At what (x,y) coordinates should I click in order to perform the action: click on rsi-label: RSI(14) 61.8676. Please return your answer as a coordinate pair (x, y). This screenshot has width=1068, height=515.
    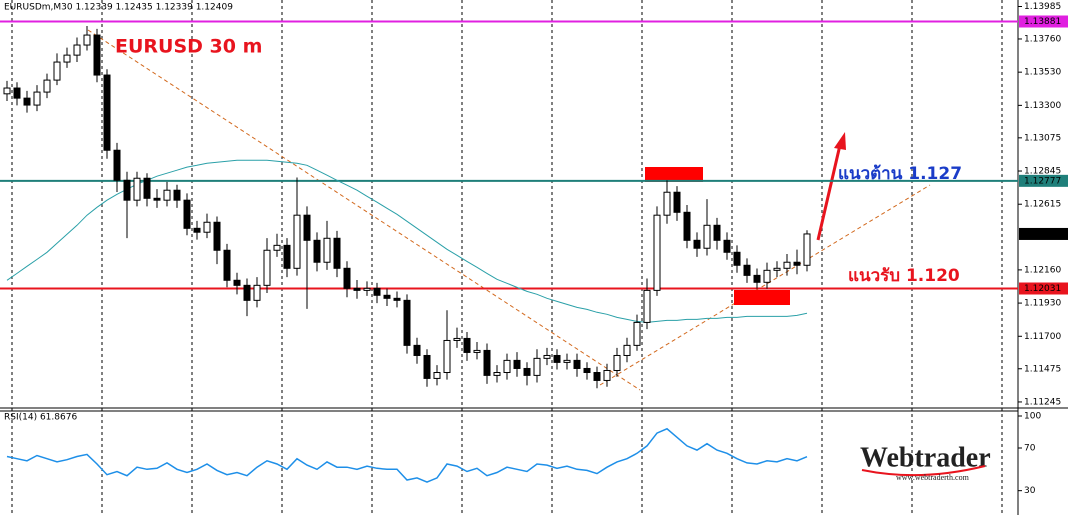
    Looking at the image, I should click on (40, 418).